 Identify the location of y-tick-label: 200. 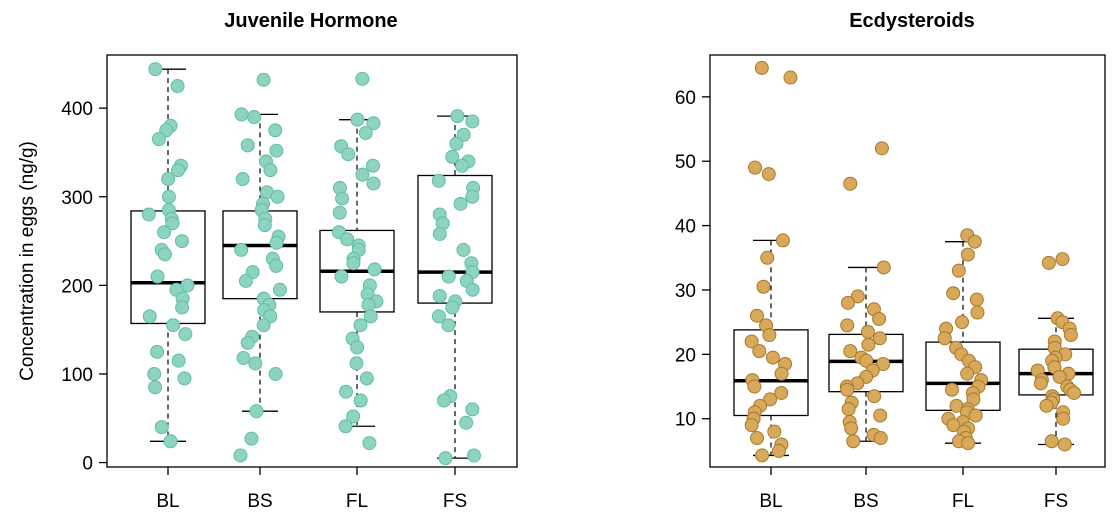
(77, 286).